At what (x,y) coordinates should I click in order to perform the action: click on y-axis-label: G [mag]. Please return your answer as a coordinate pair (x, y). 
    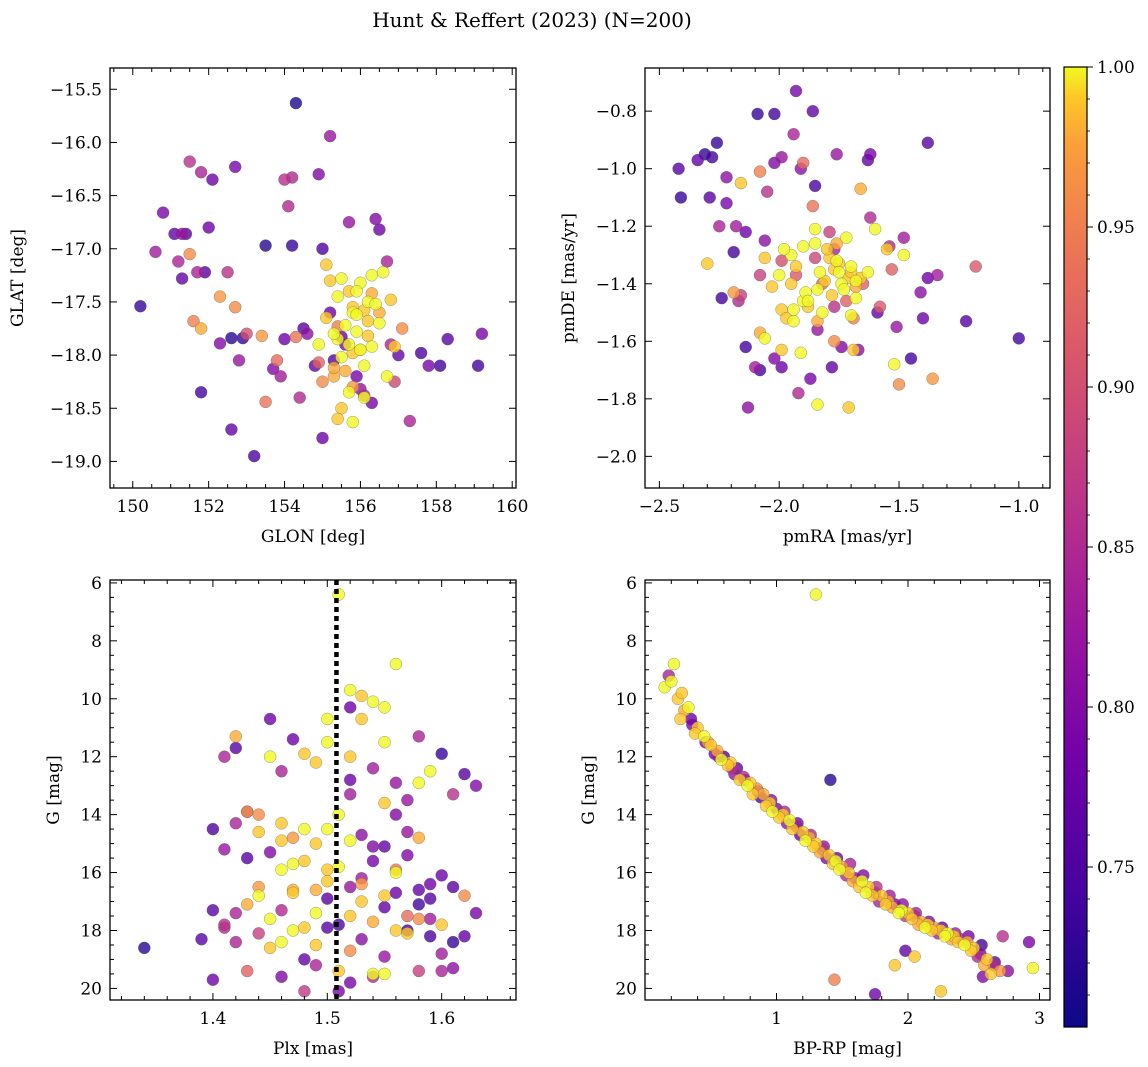
    Looking at the image, I should click on (54, 789).